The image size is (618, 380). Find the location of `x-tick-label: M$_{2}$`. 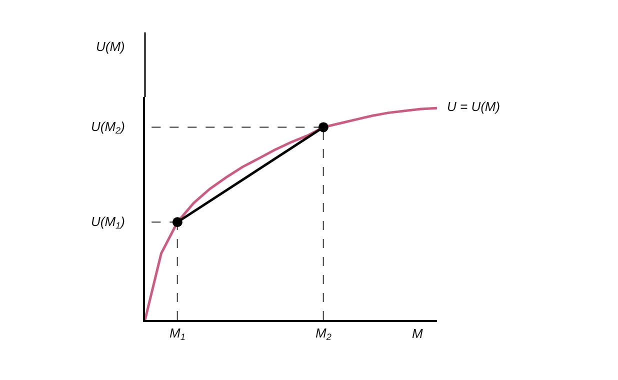

x-tick-label: M$_{2}$ is located at coordinates (323, 333).